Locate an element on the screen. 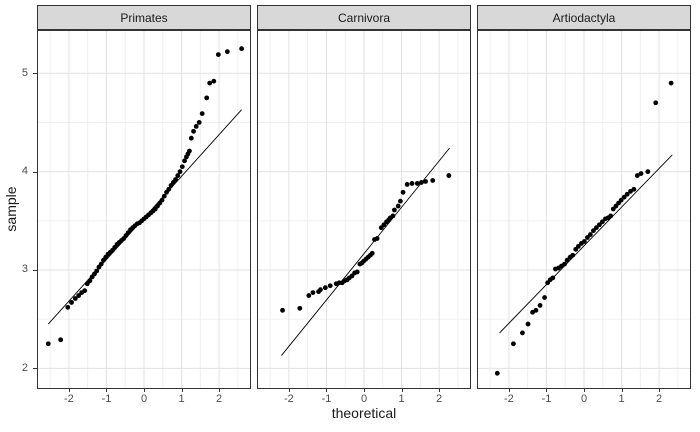 The width and height of the screenshot is (700, 432). facet-strip: Artiodactyla is located at coordinates (584, 17).